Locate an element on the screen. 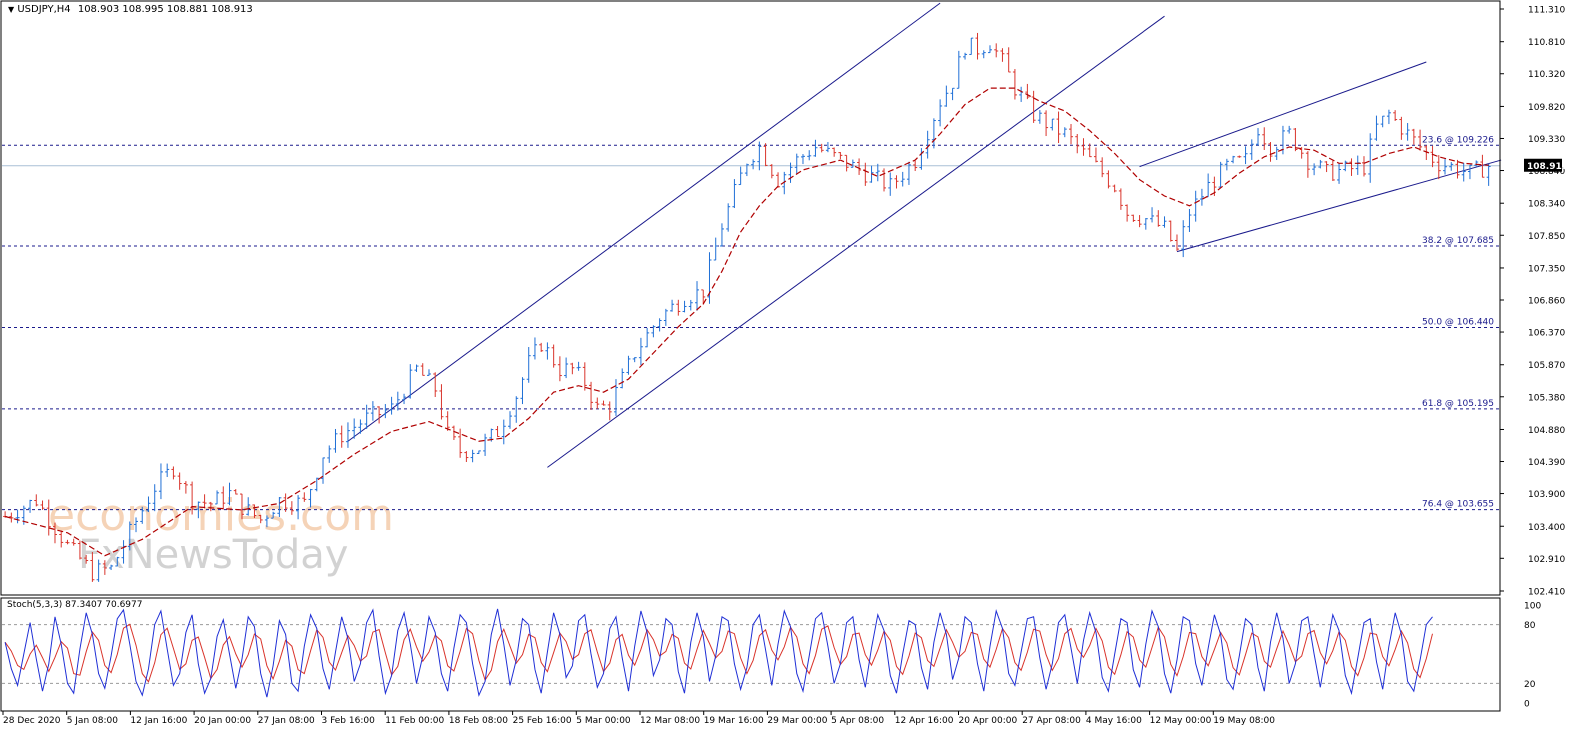  x-tick-label: 19 Mar 16:00 is located at coordinates (734, 721).